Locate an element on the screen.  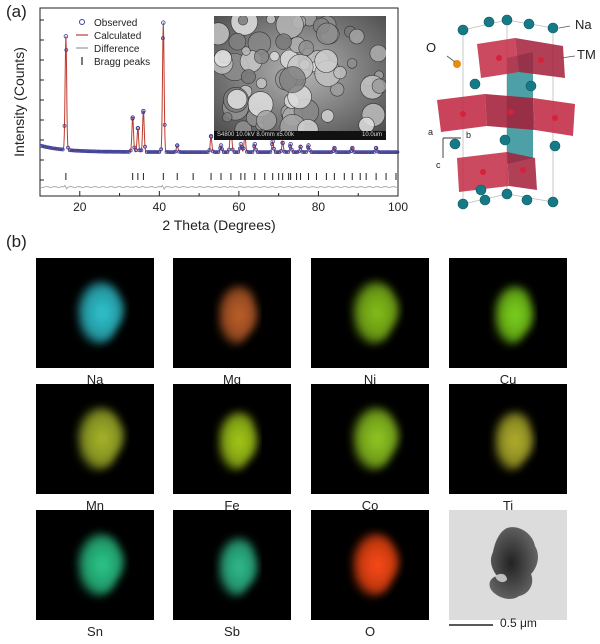
crystal-label-na: Na is located at coordinates (583, 24).